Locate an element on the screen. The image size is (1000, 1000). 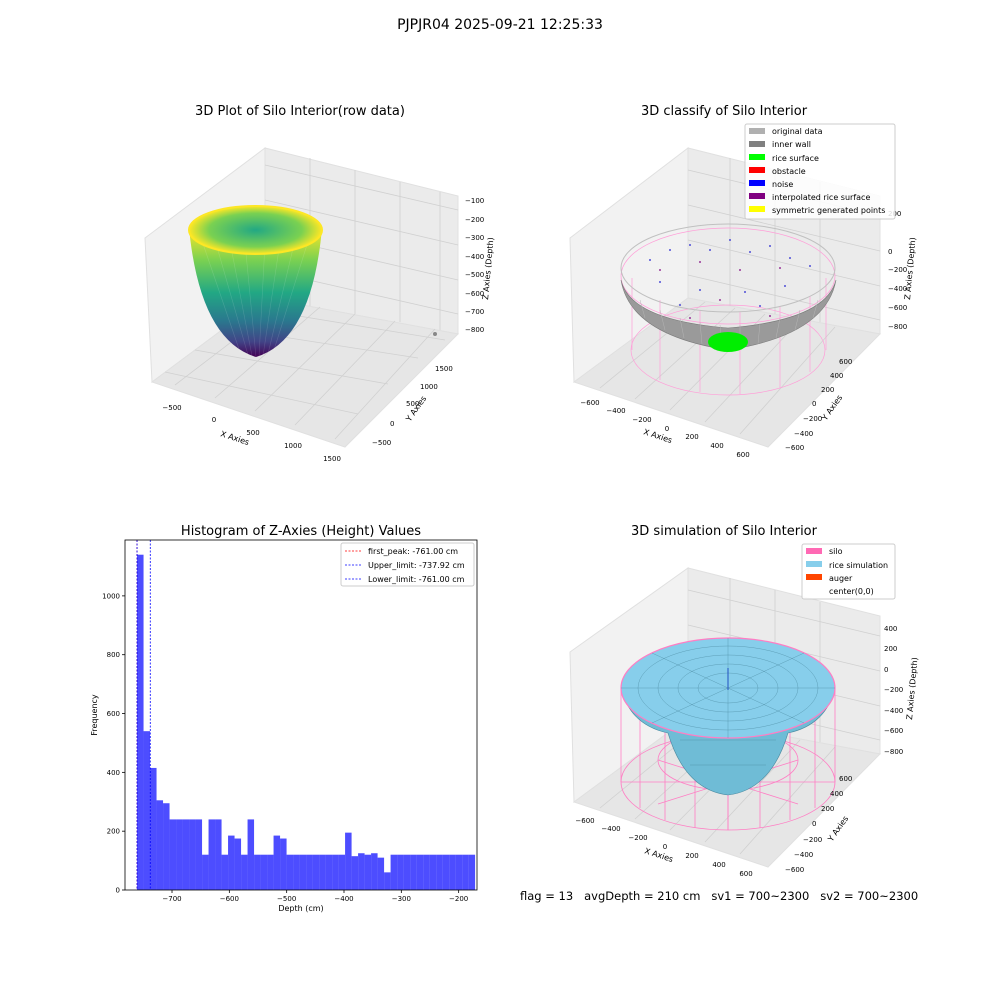
z-tick-label: −600 is located at coordinates (474, 294).